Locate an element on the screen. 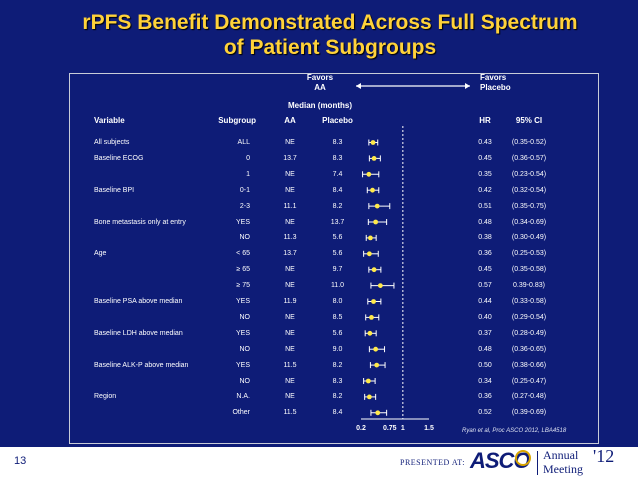 Image resolution: width=638 pixels, height=479 pixels. row-variable: Baseline ECOG is located at coordinates (119, 158).